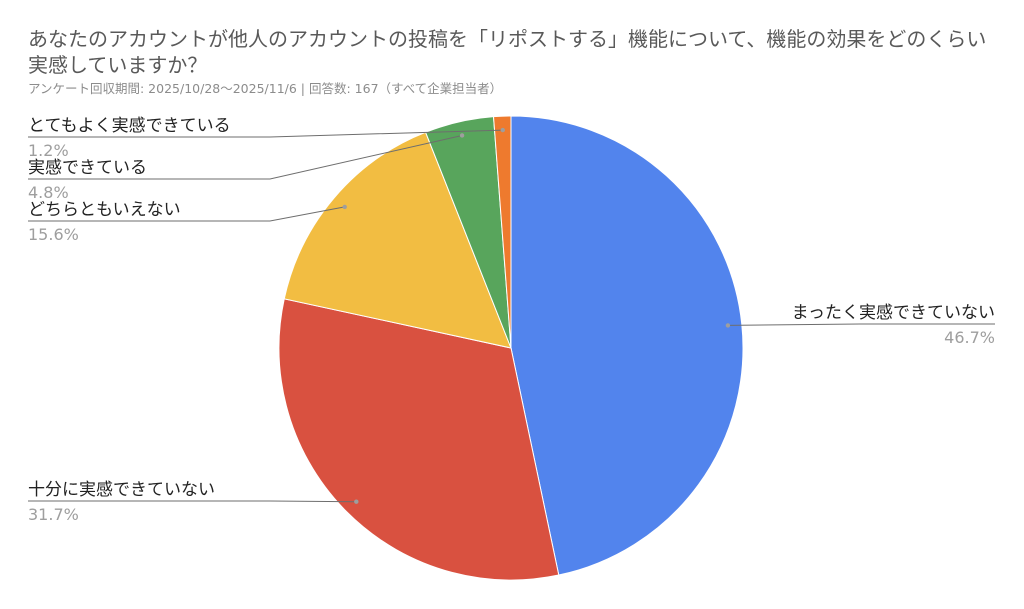 The image size is (1024, 609). I want to click on slice-value-label: 15.6%, so click(53, 234).